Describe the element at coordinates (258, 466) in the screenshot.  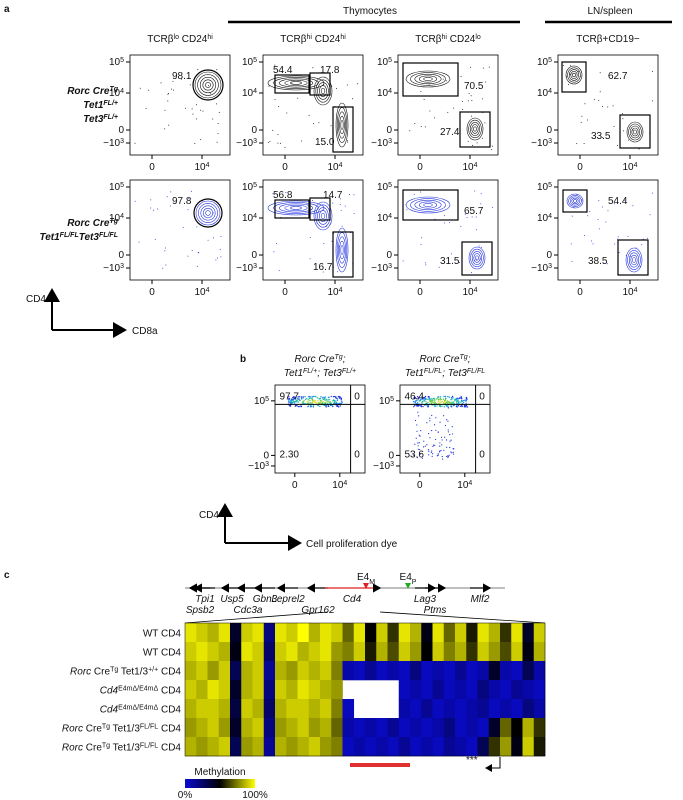
I see `y-tick-label: −103` at that location.